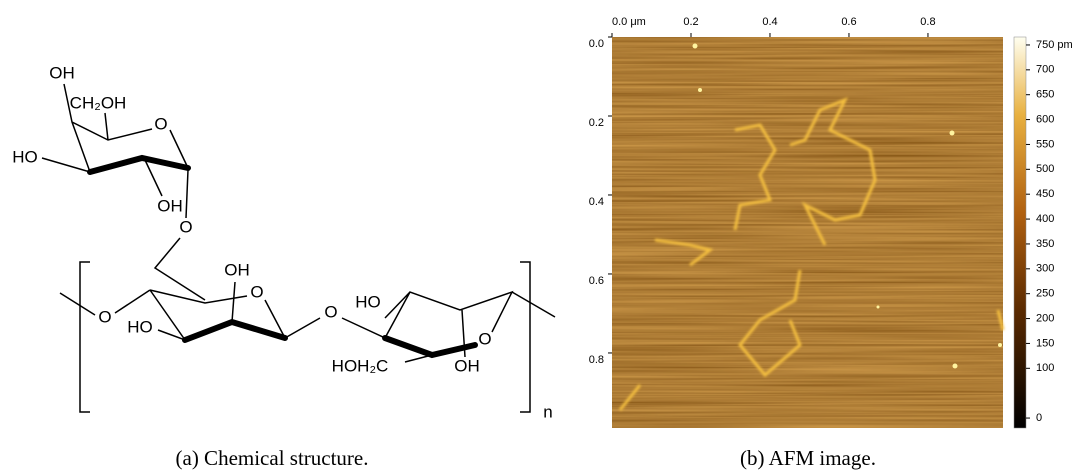 The image size is (1079, 473). I want to click on colorbar-tick-label: 600, so click(1045, 119).